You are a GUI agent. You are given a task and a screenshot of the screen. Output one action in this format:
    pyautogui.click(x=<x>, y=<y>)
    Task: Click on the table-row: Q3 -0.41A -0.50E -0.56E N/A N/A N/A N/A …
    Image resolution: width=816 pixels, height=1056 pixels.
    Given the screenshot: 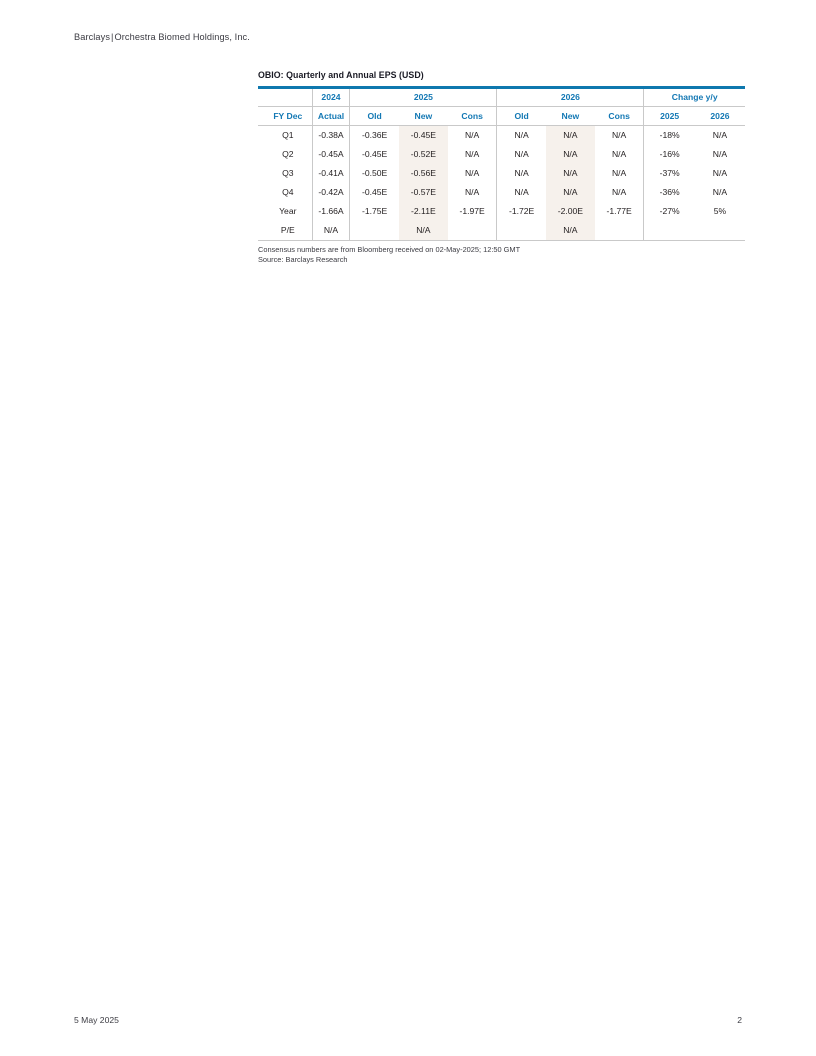 What is the action you would take?
    pyautogui.click(x=501, y=173)
    